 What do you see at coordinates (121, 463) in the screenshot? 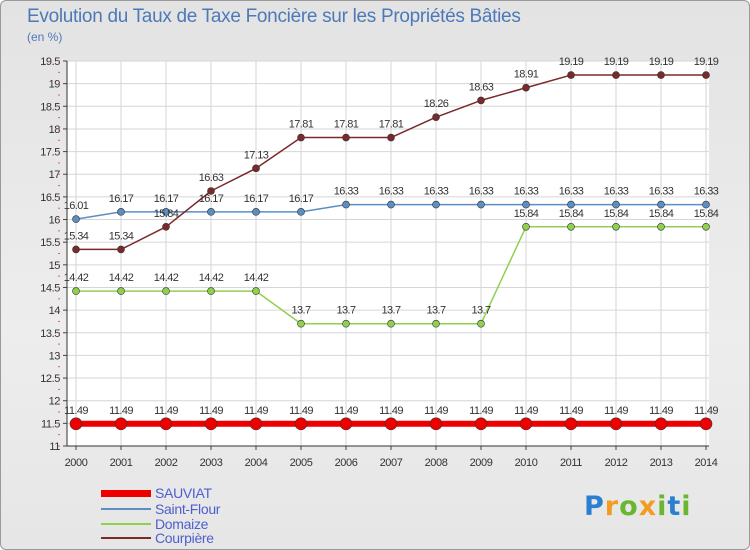
I see `x-tick-label: 2001` at bounding box center [121, 463].